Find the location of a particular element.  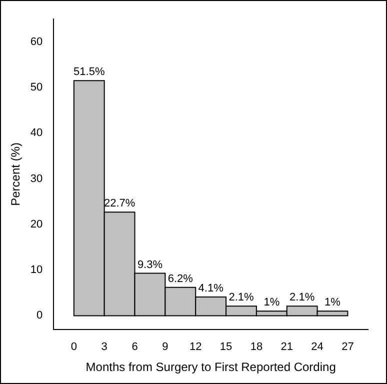

y-tick-label: 30 is located at coordinates (36, 178).